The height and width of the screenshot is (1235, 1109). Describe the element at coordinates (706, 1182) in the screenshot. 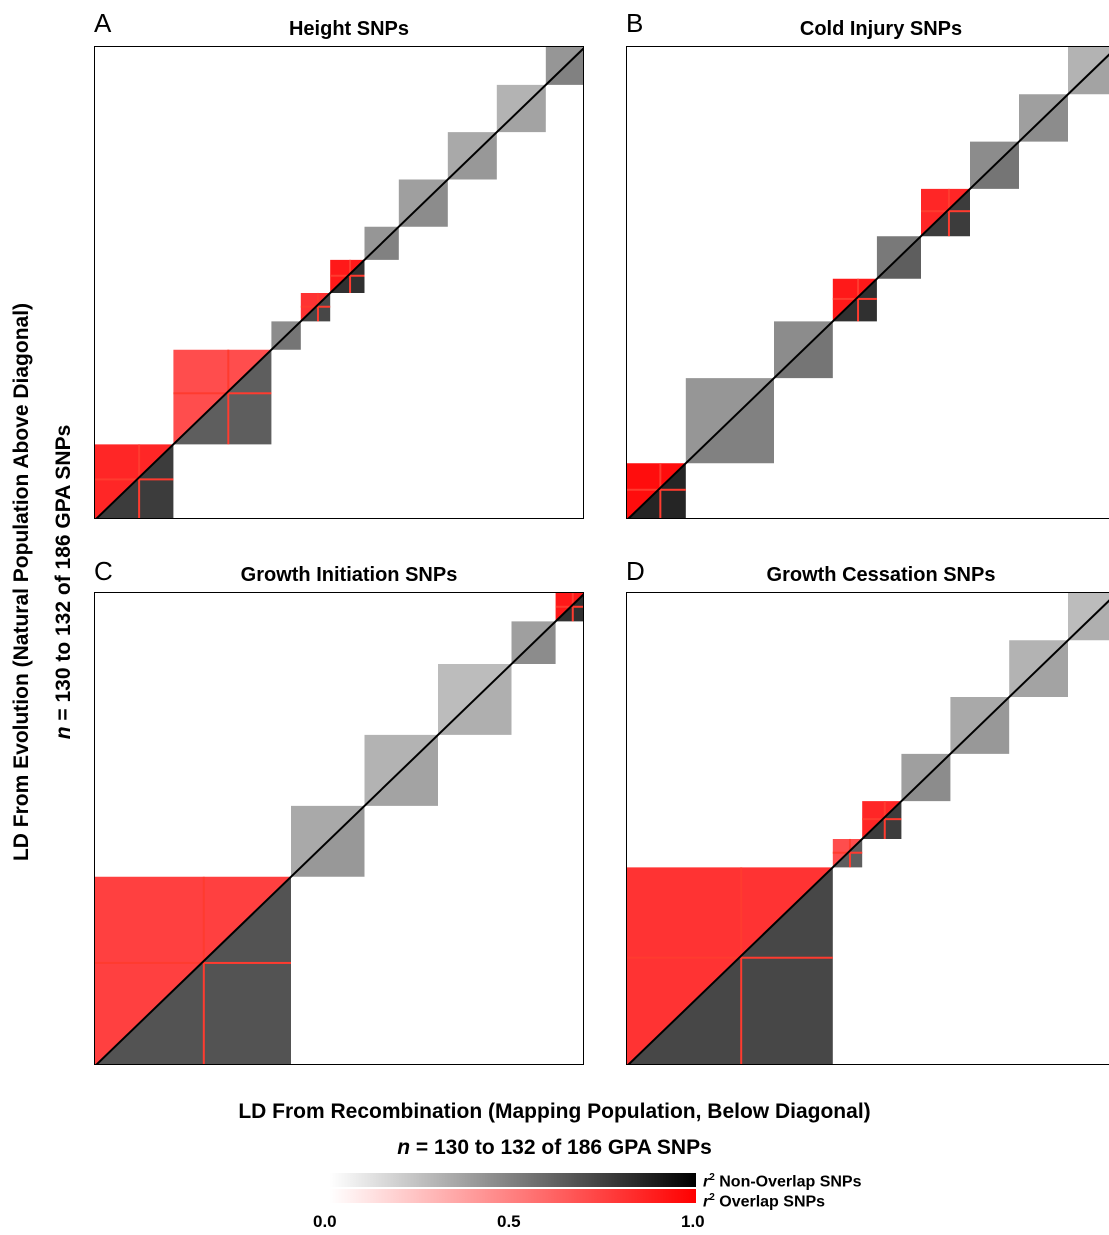

I see `cb-nonoverlap-r: r` at that location.